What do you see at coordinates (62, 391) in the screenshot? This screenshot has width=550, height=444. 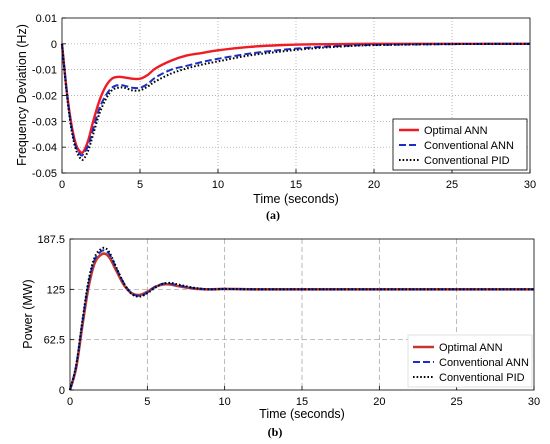 I see `b-y-tick-label: 0` at bounding box center [62, 391].